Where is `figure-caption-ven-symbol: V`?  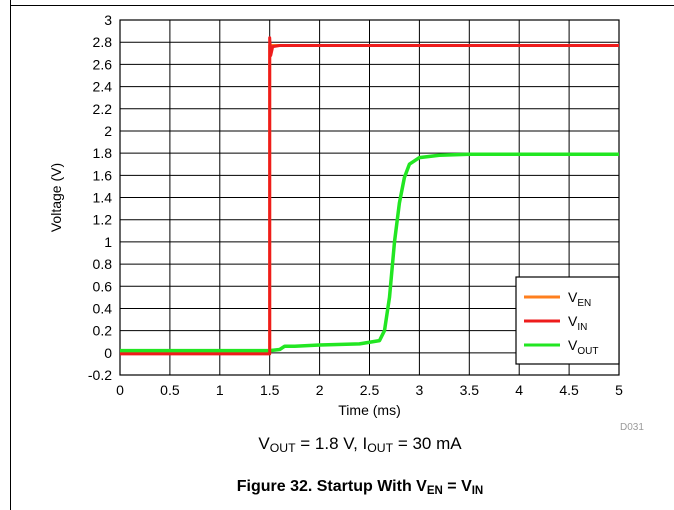
figure-caption-ven-symbol: V is located at coordinates (421, 486).